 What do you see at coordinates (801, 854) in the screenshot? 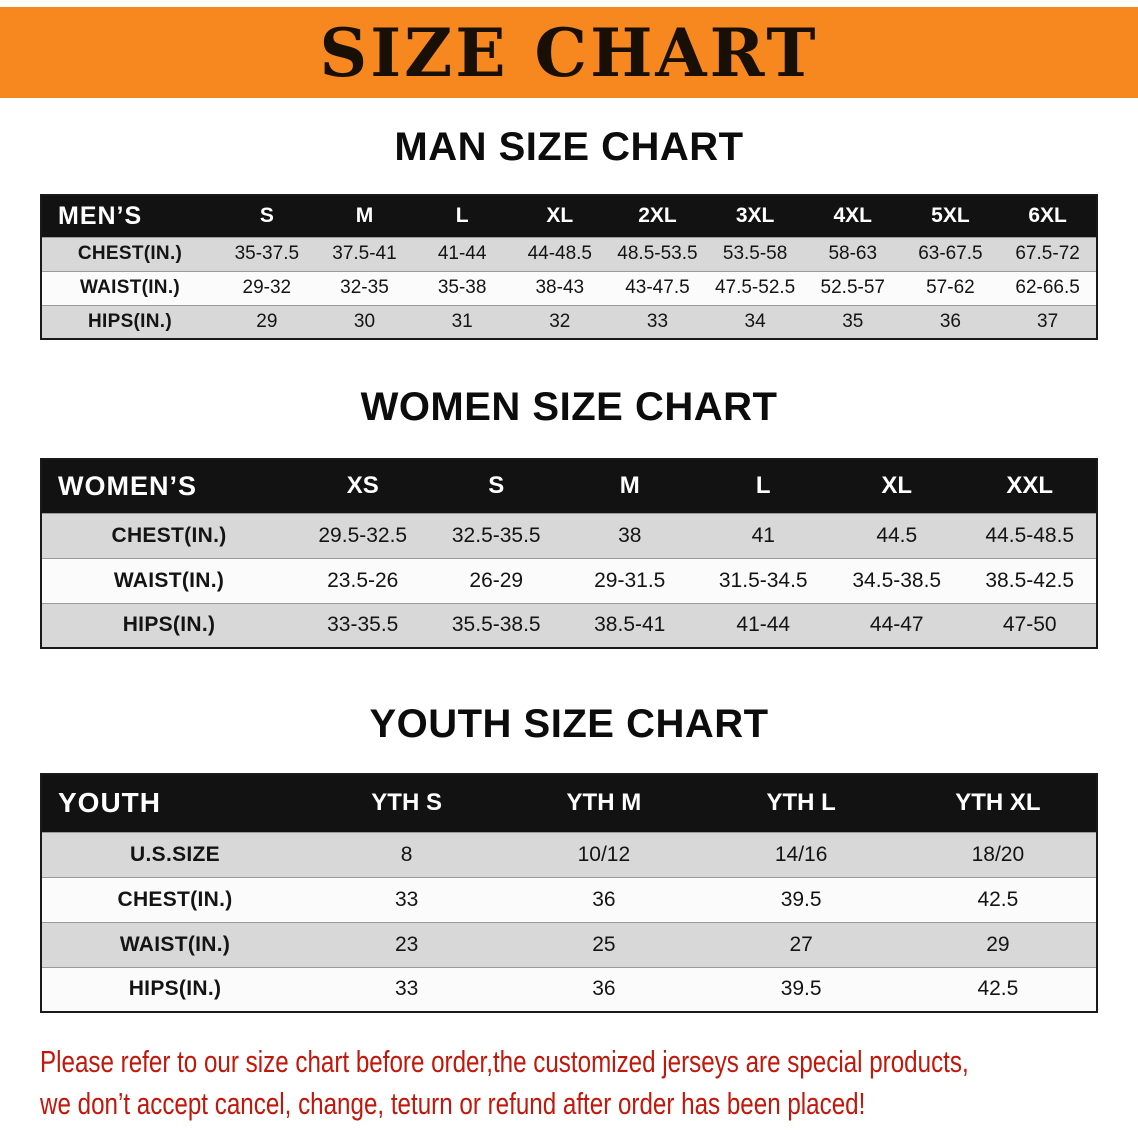
I see `size-value-cell: 14/16` at bounding box center [801, 854].